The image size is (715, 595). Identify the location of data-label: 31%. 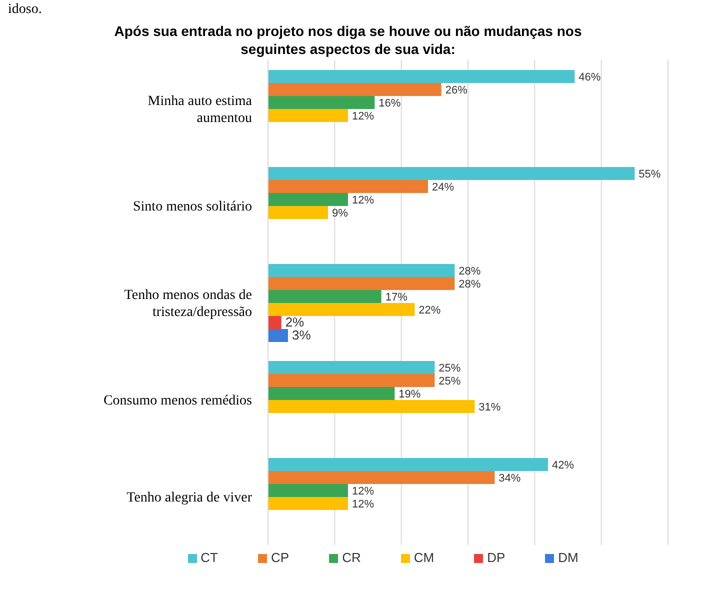
(489, 408).